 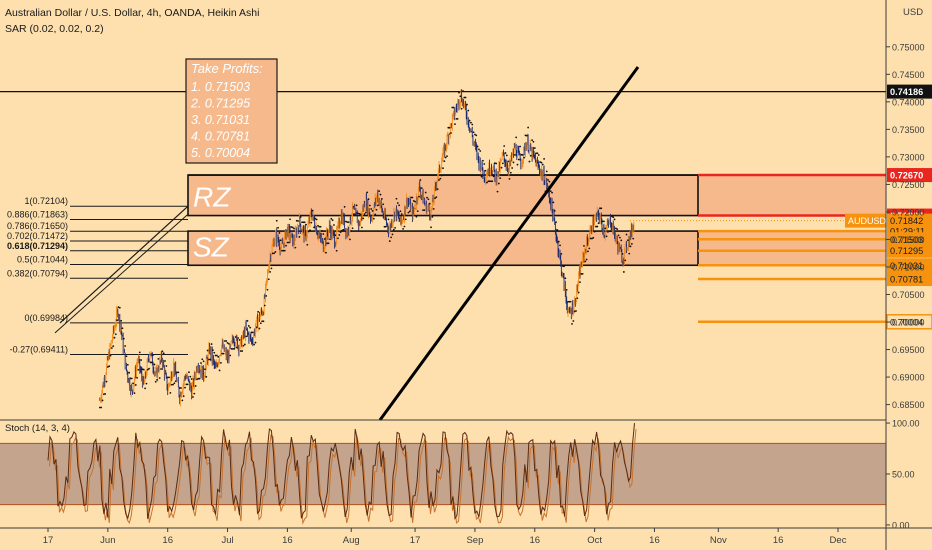 I want to click on stoch-k-line, so click(x=341, y=472).